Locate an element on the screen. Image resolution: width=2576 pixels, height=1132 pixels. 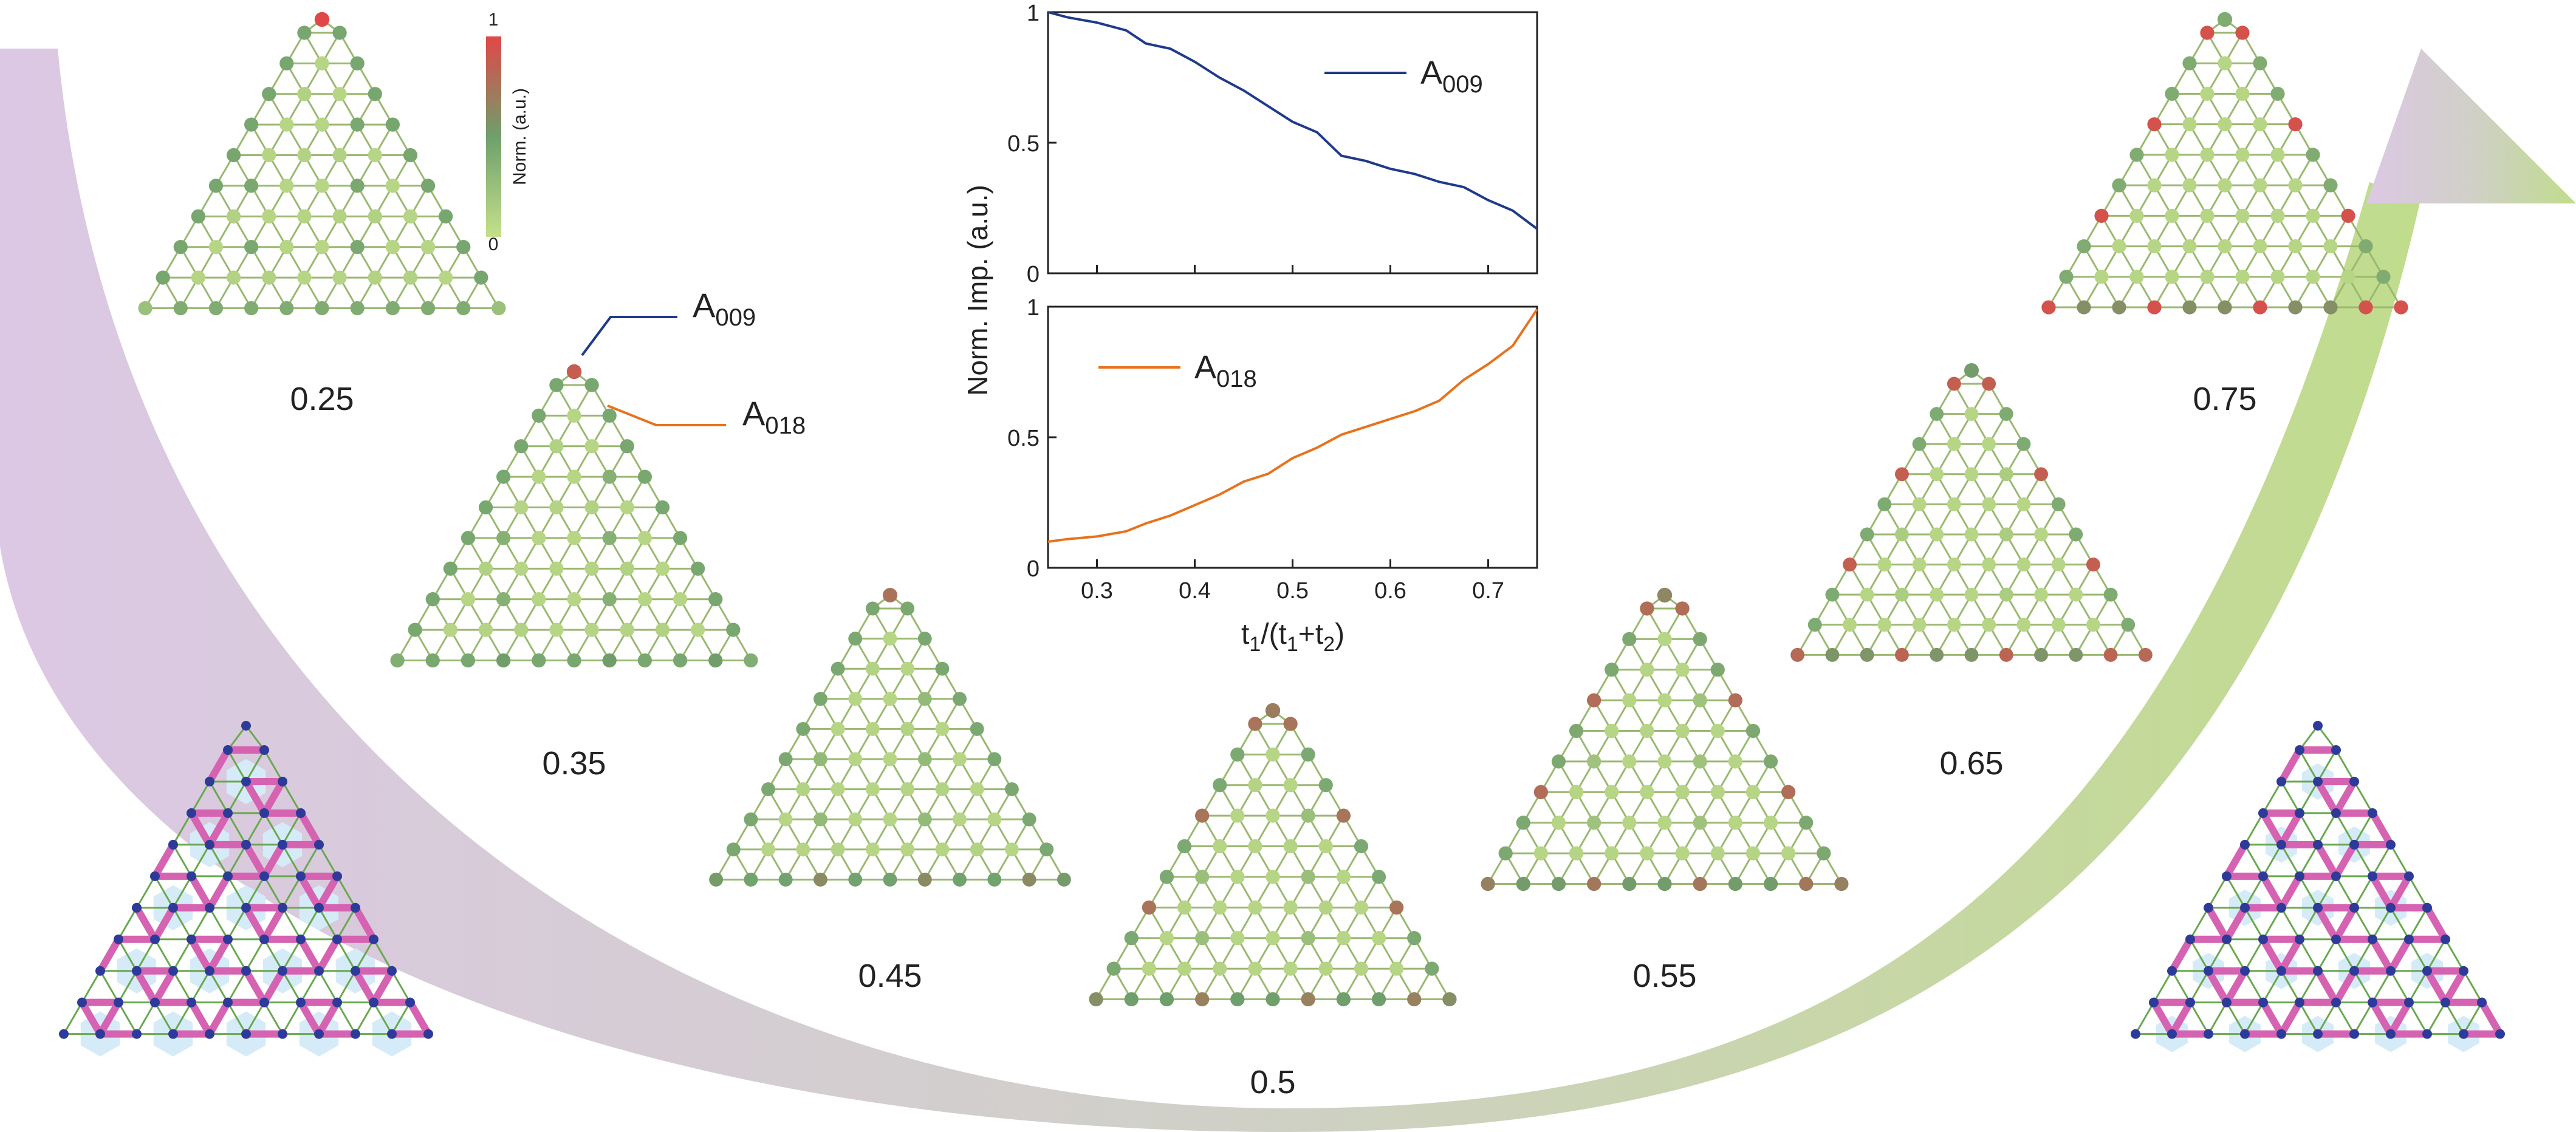
a009-leader-line is located at coordinates (629, 336).